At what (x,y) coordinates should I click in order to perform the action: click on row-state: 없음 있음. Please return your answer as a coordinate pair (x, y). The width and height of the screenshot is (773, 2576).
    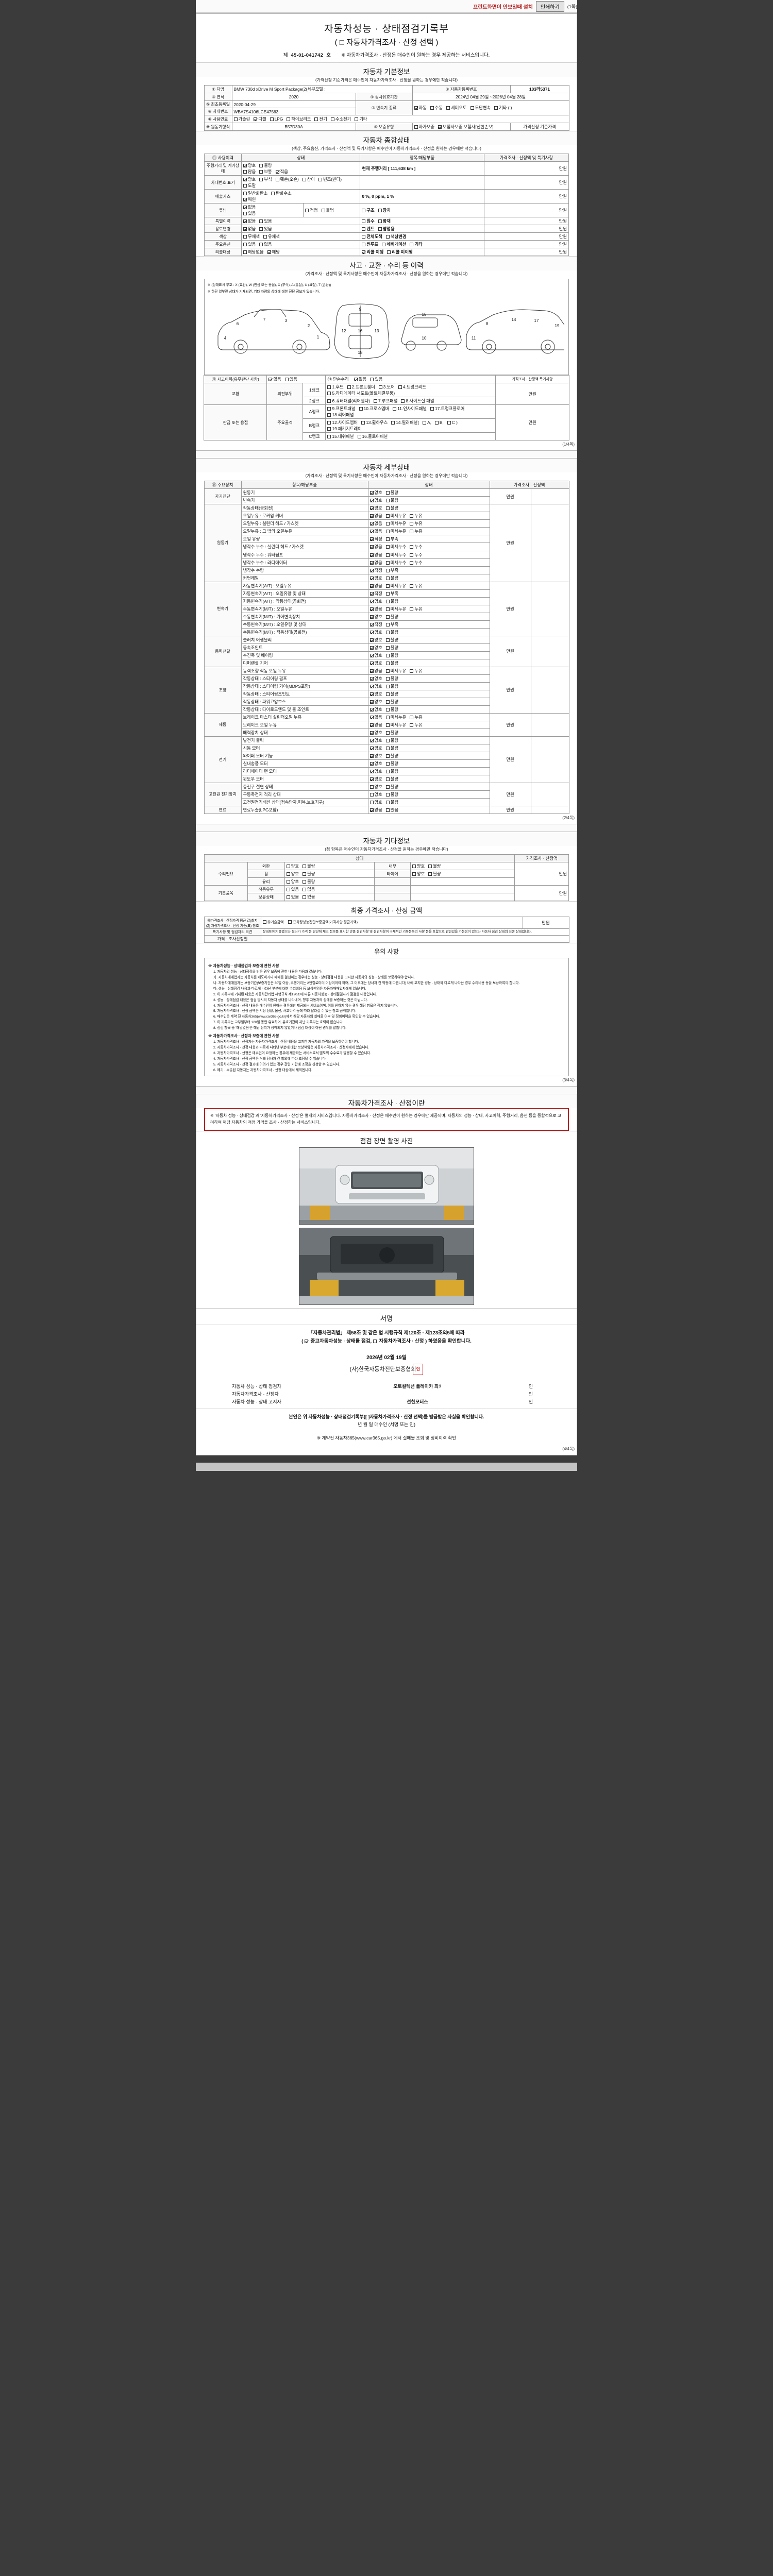
    Looking at the image, I should click on (301, 229).